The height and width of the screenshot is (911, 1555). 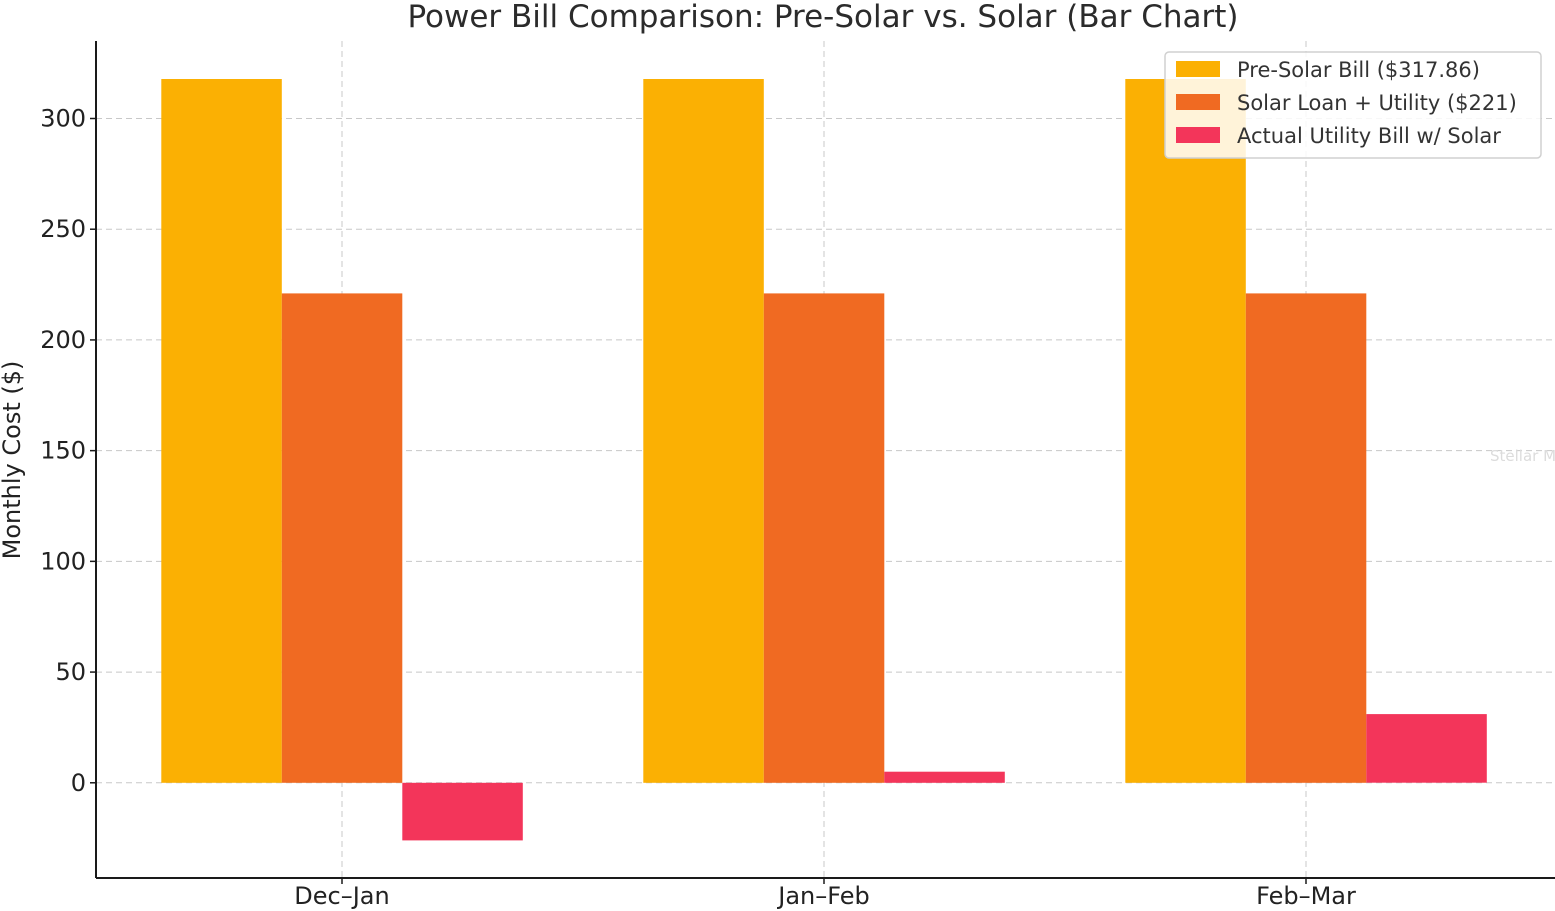 I want to click on y-tick-label: 200, so click(x=63, y=340).